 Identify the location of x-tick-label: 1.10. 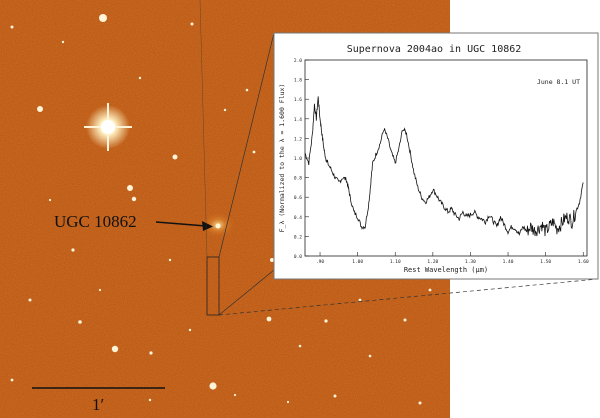
(395, 262).